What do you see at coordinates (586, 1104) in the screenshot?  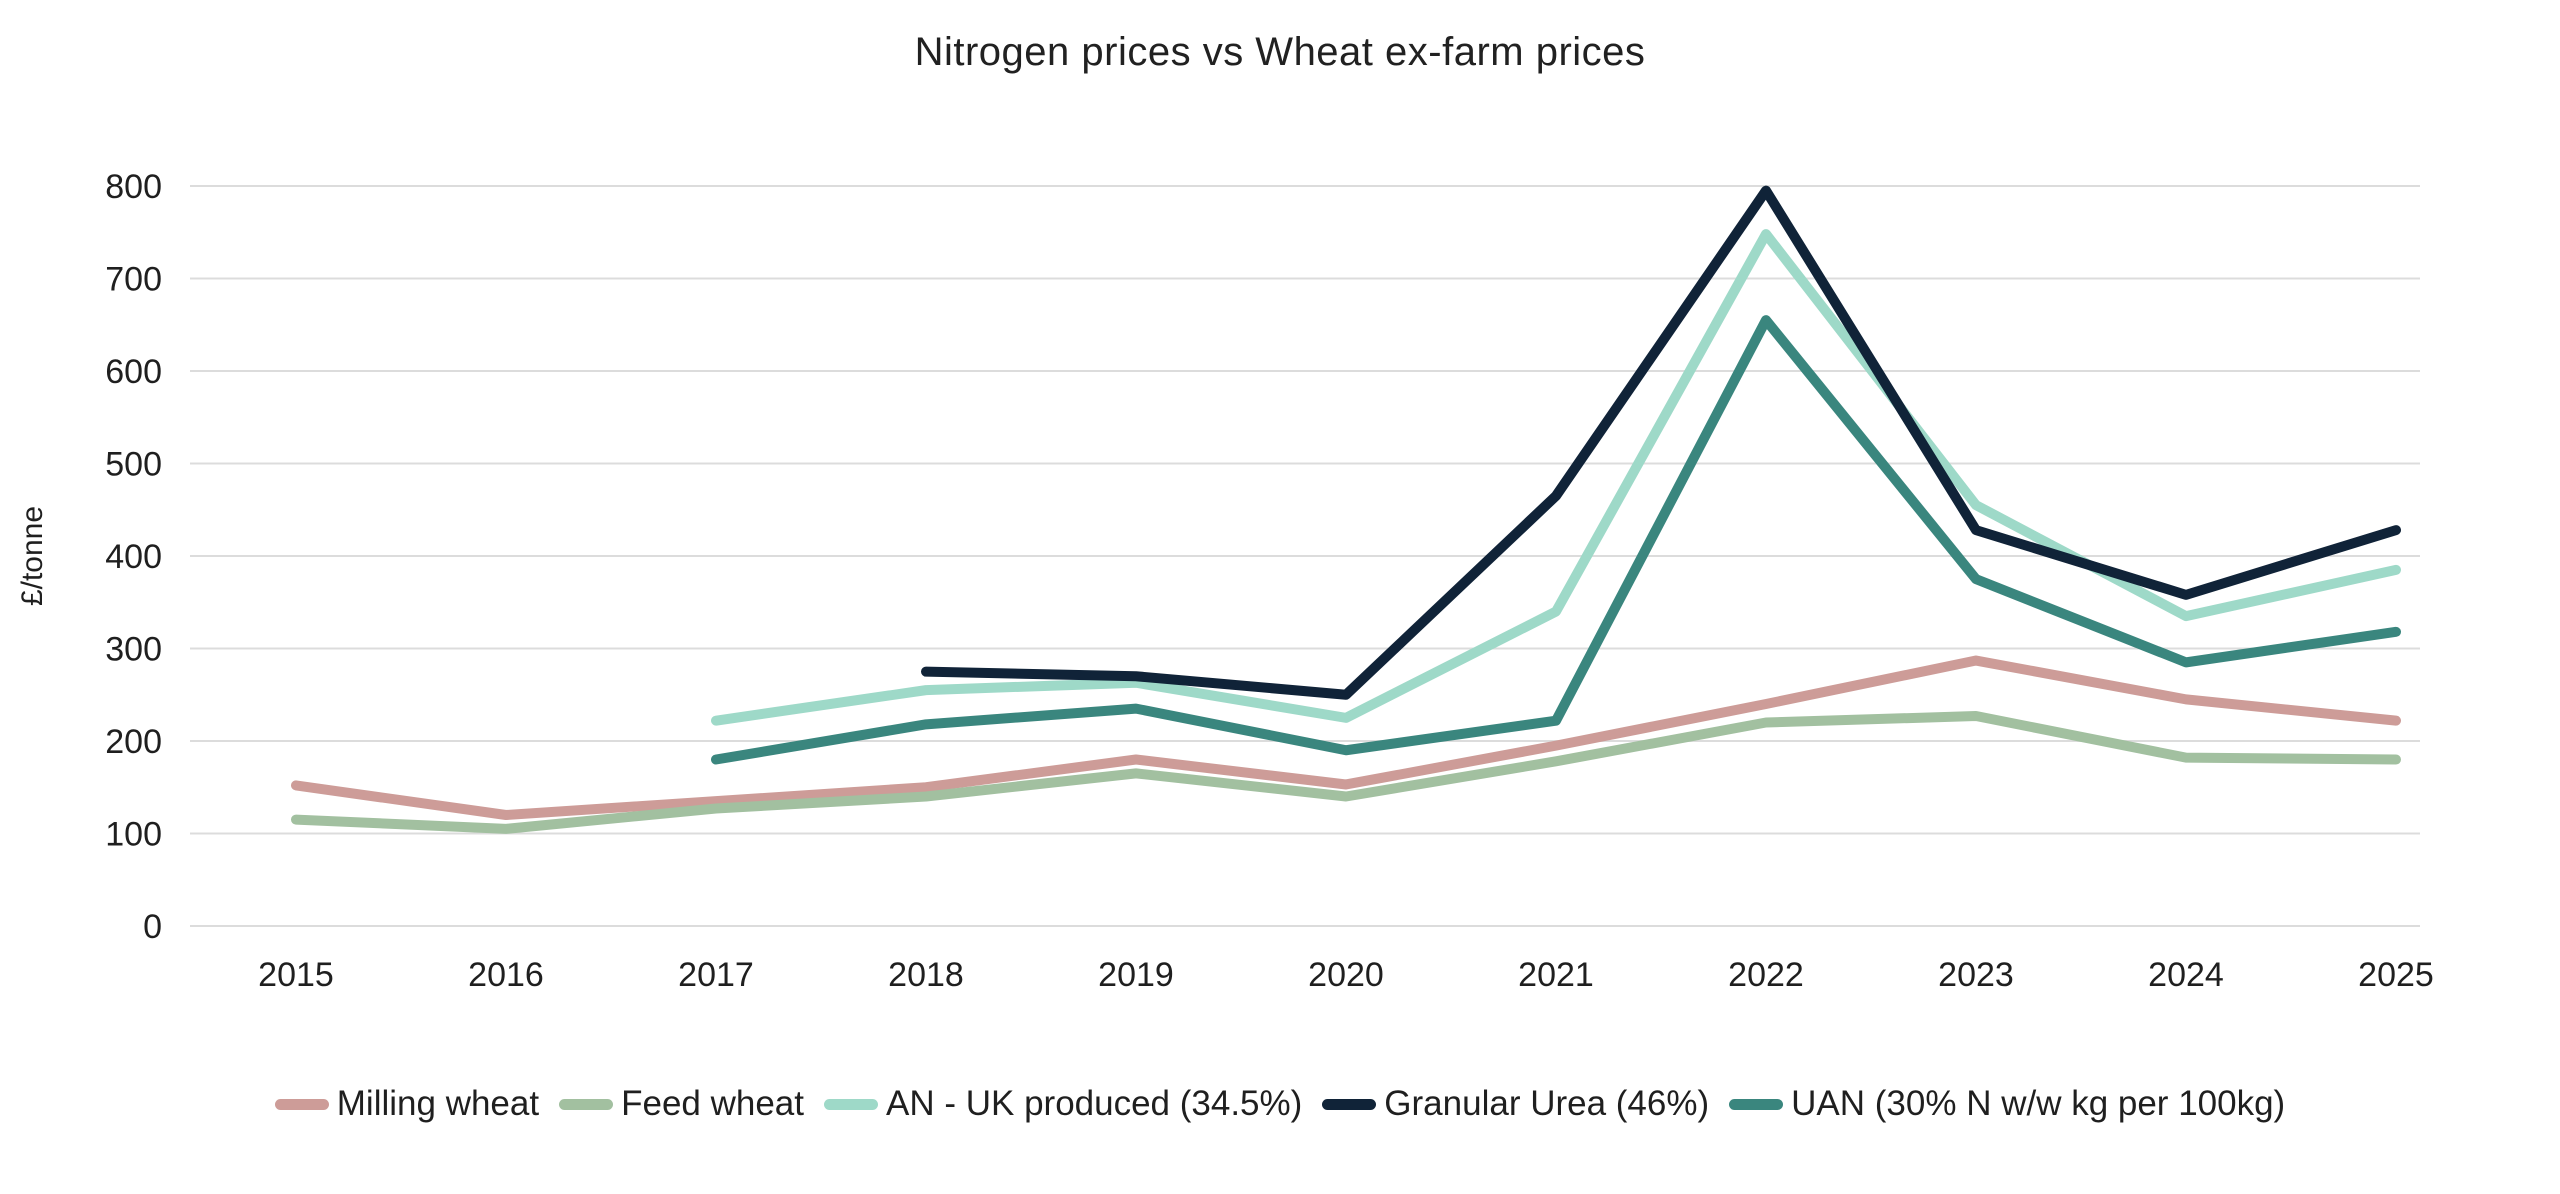 I see `legend-swatch-feed-wheat` at bounding box center [586, 1104].